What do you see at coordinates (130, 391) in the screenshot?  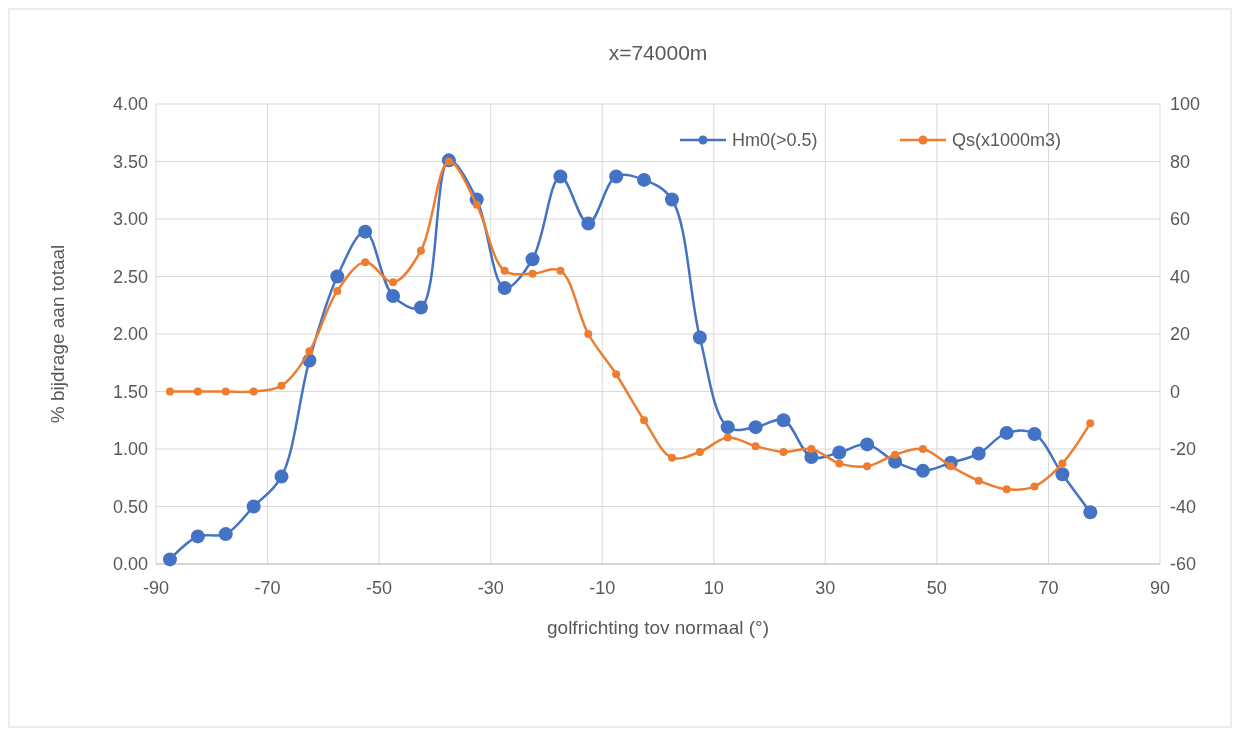 I see `y-tick-label: 1.50` at bounding box center [130, 391].